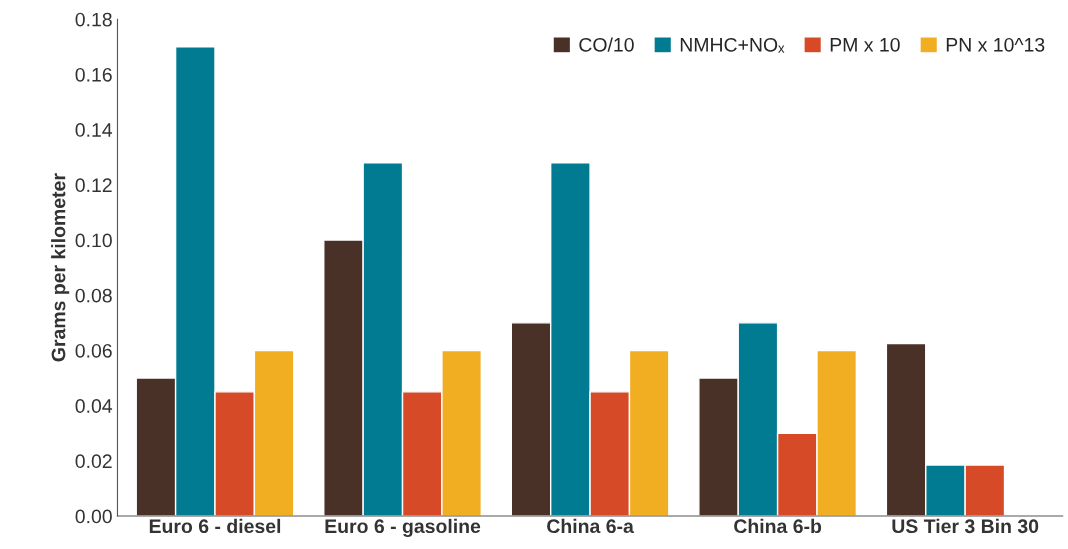 This screenshot has width=1068, height=549. Describe the element at coordinates (865, 44) in the screenshot. I see `legend-label: PM x 10` at that location.